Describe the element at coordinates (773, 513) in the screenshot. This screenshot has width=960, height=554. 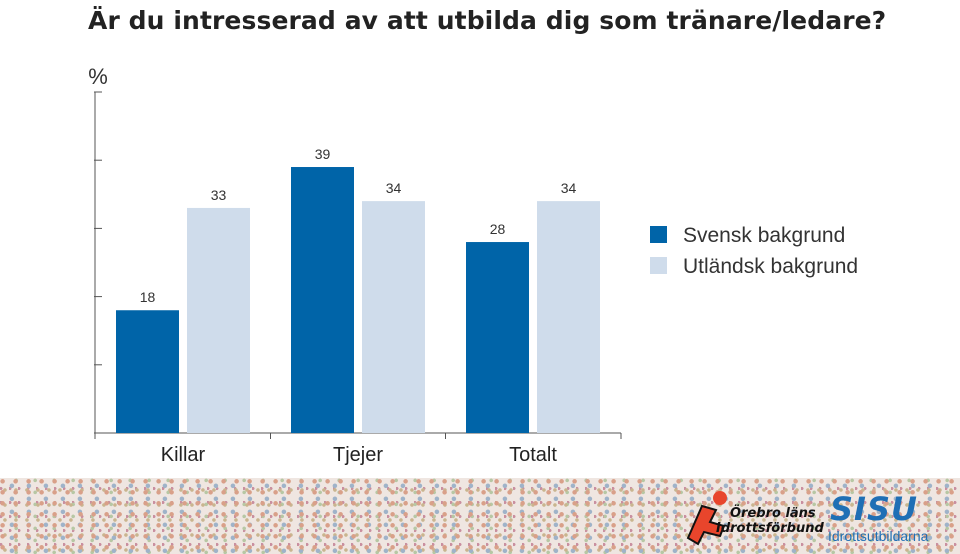
I see `logo-lf-line1: Örebro läns` at that location.